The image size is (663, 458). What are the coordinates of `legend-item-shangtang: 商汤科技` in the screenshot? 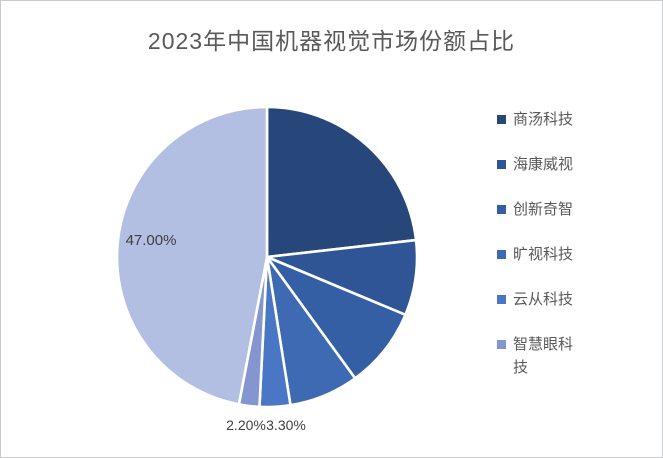 It's located at (537, 120).